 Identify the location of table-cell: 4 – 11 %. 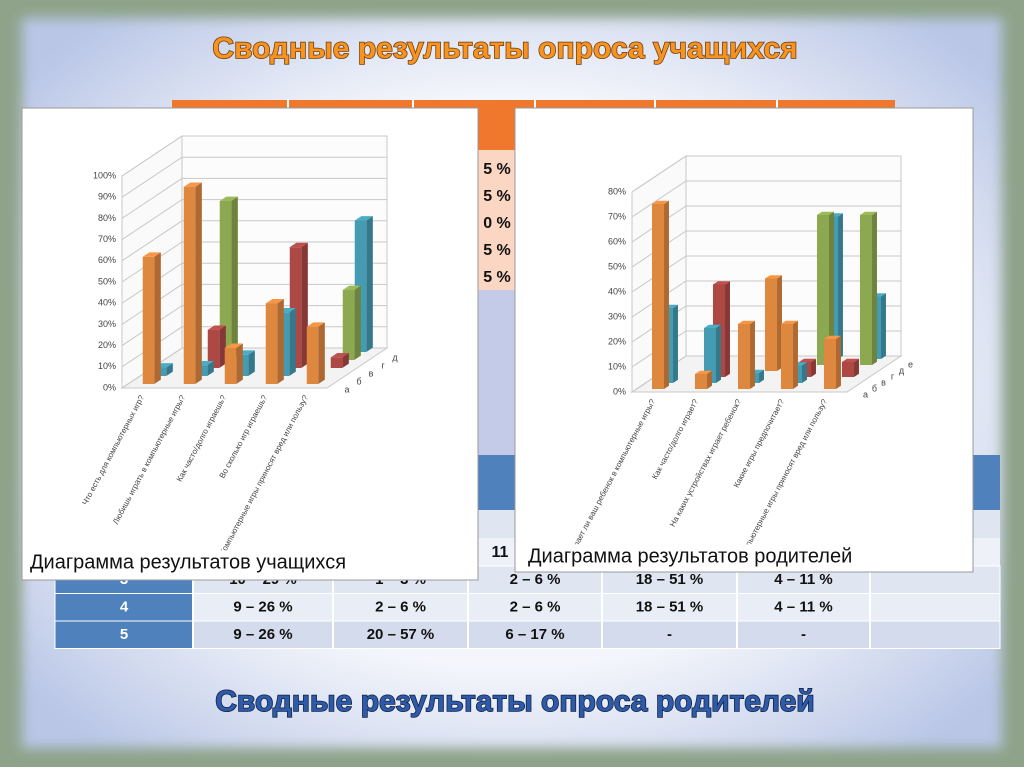
(803, 579).